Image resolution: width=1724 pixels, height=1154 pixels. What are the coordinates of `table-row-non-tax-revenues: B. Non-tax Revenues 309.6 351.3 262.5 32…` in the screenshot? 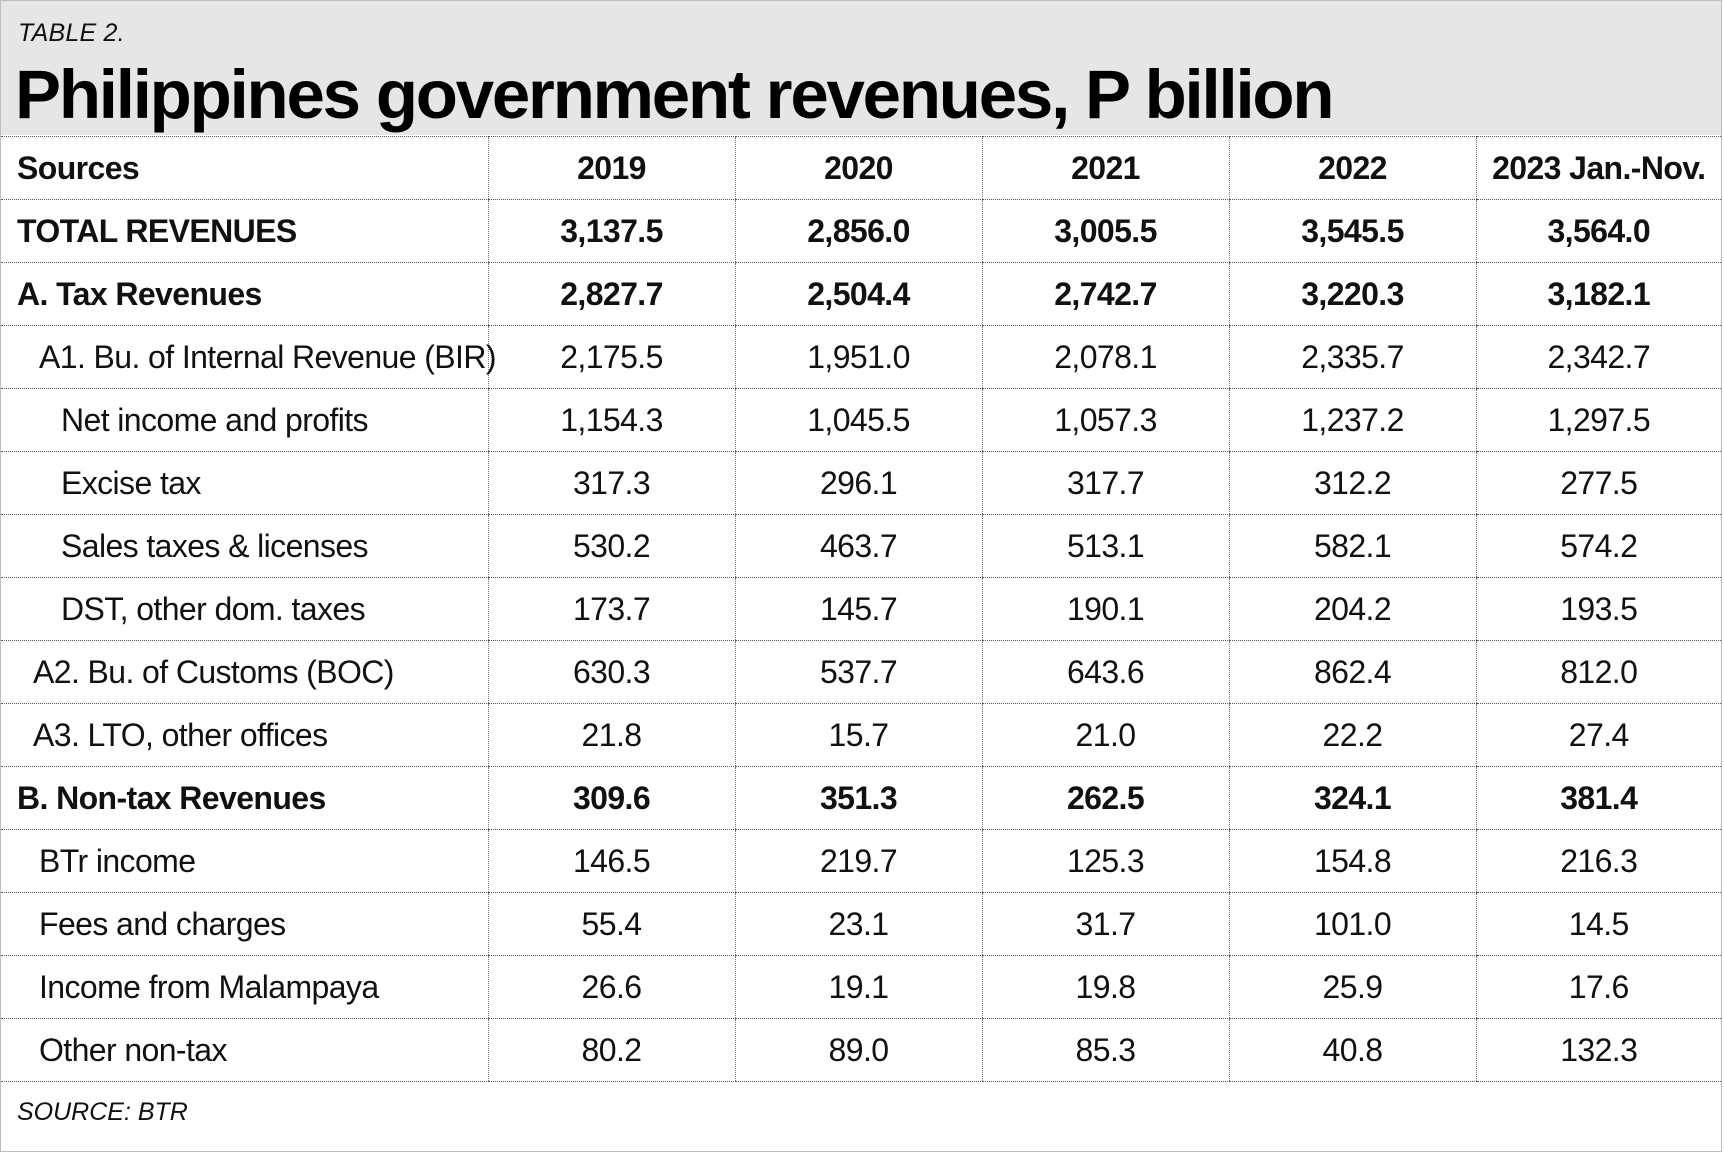 It's located at (861, 798).